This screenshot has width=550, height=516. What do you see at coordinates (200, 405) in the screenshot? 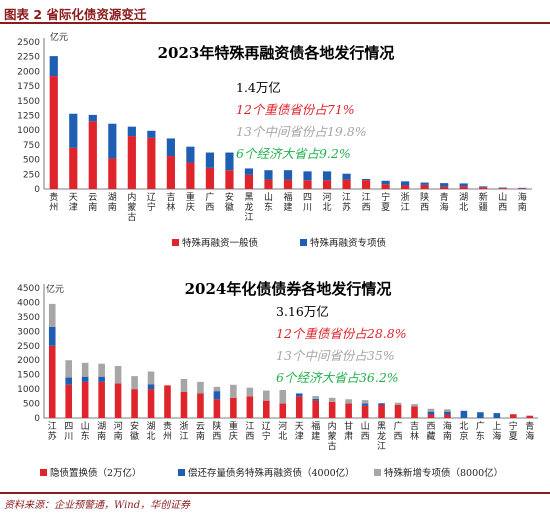
I see `bar-1-云南` at bounding box center [200, 405].